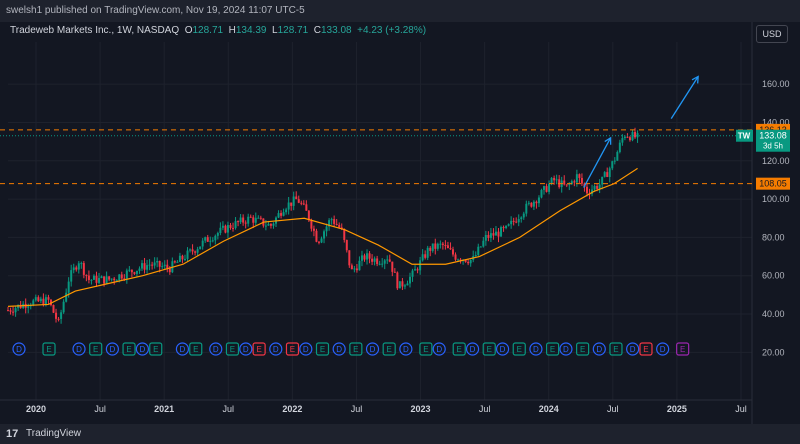 The image size is (800, 444). I want to click on ticker-label: TW, so click(744, 136).